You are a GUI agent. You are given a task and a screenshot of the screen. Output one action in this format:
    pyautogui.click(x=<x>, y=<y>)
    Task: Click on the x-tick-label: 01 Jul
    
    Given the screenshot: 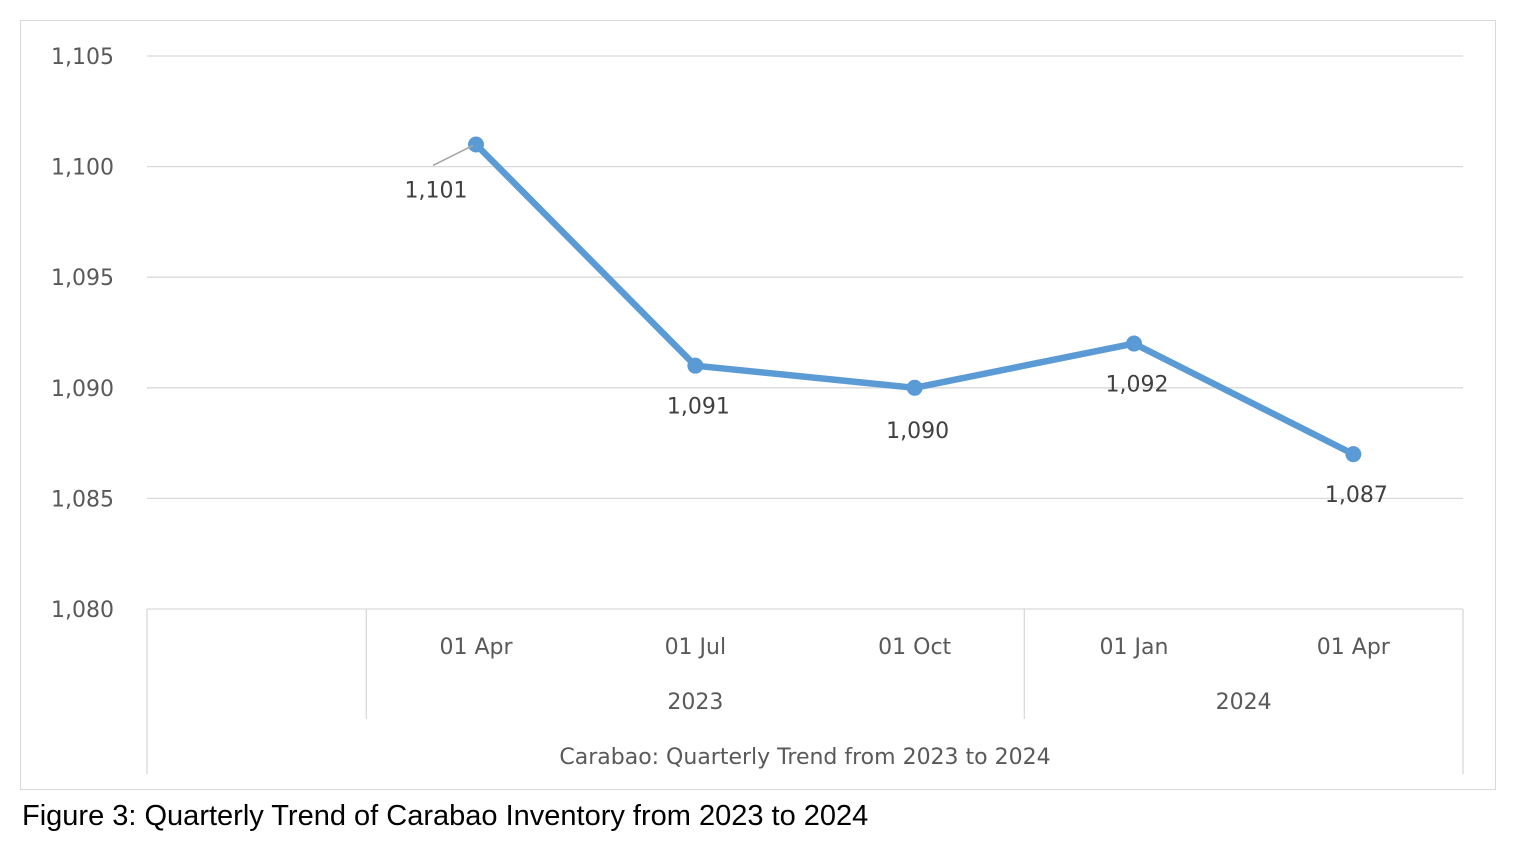 What is the action you would take?
    pyautogui.click(x=696, y=647)
    